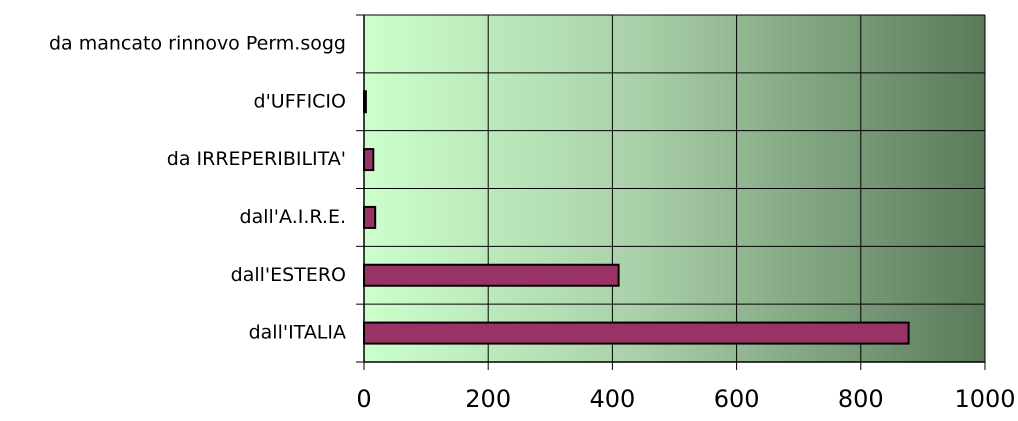  What do you see at coordinates (363, 399) in the screenshot?
I see `x-tick-label: 0` at bounding box center [363, 399].